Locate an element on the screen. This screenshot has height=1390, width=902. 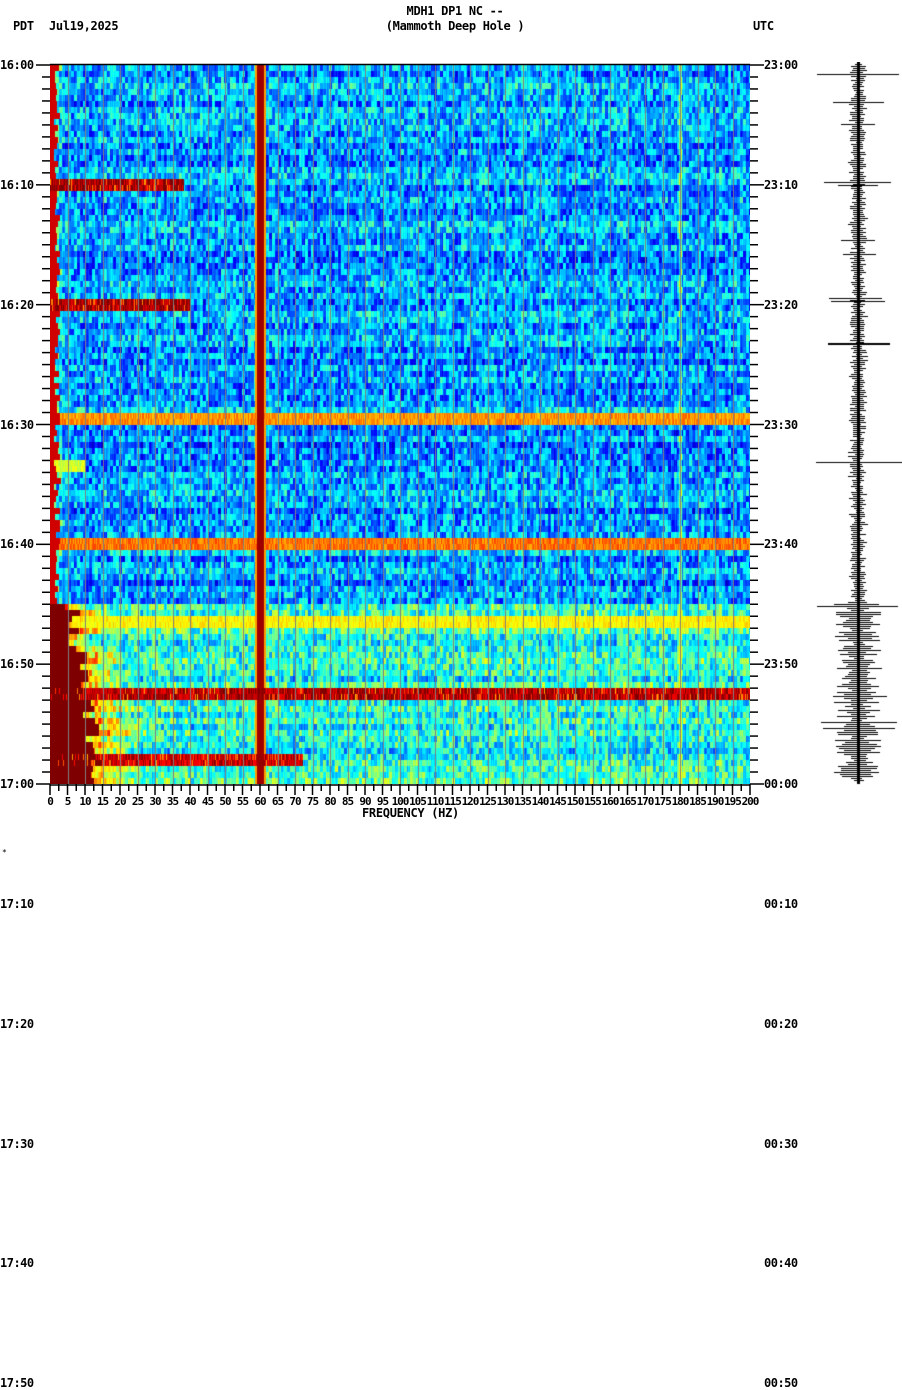
date-label: Jul19,2025 is located at coordinates (84, 26).